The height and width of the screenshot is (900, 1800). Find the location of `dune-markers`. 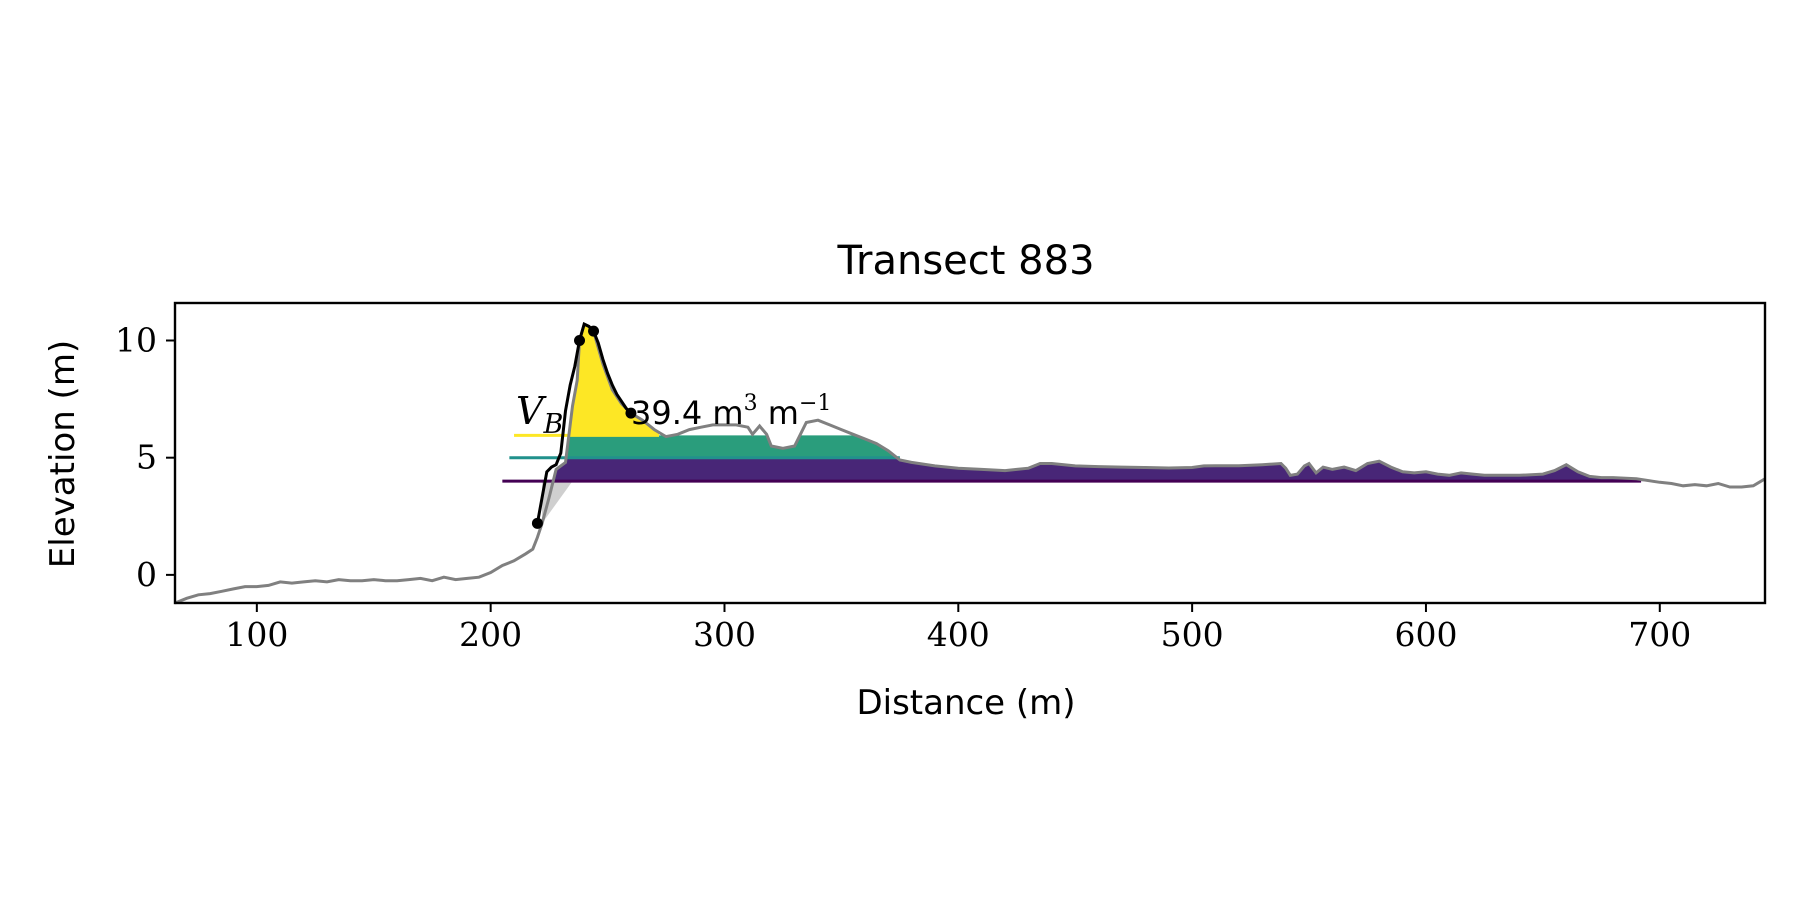

dune-markers is located at coordinates (584, 427).